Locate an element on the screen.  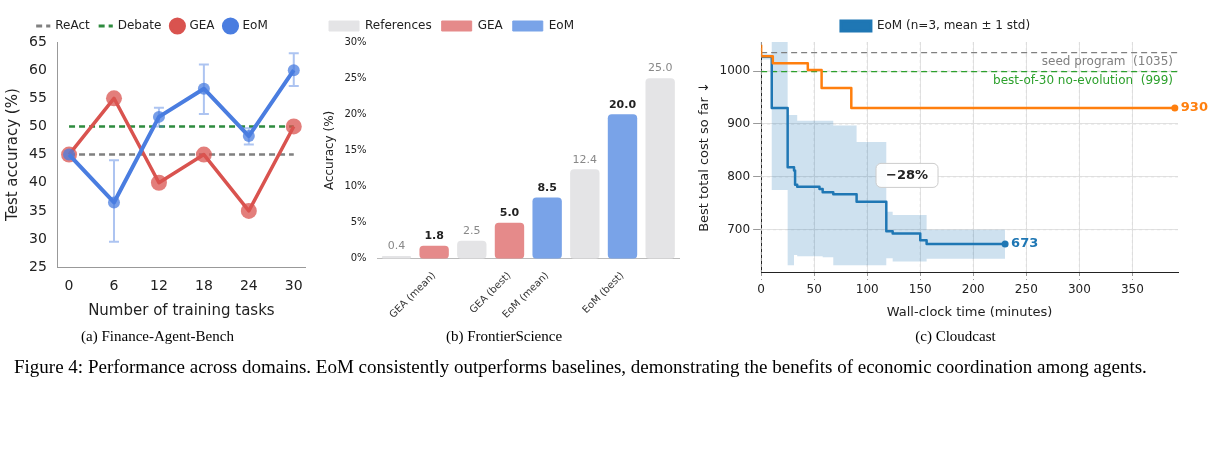
y-tick-label: 20% is located at coordinates (355, 113).